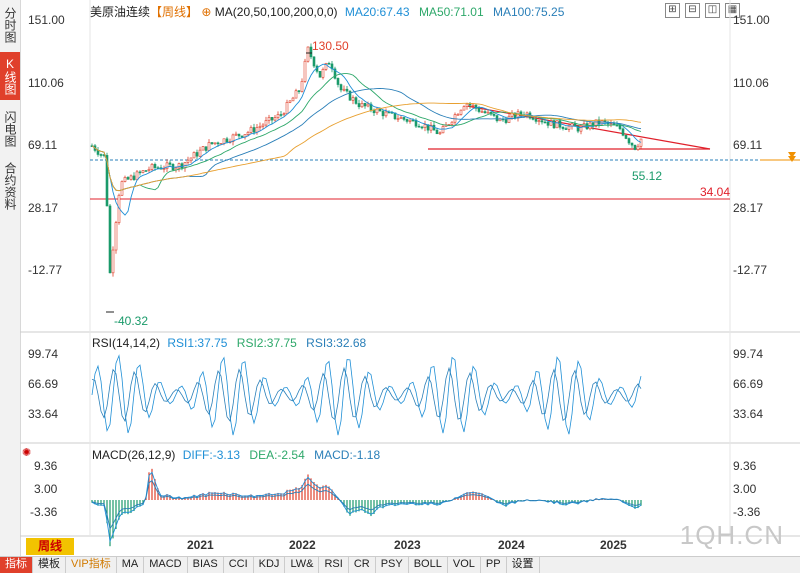 The image size is (800, 573). What do you see at coordinates (747, 512) in the screenshot?
I see `macd-tick-right: -3.36` at bounding box center [747, 512].